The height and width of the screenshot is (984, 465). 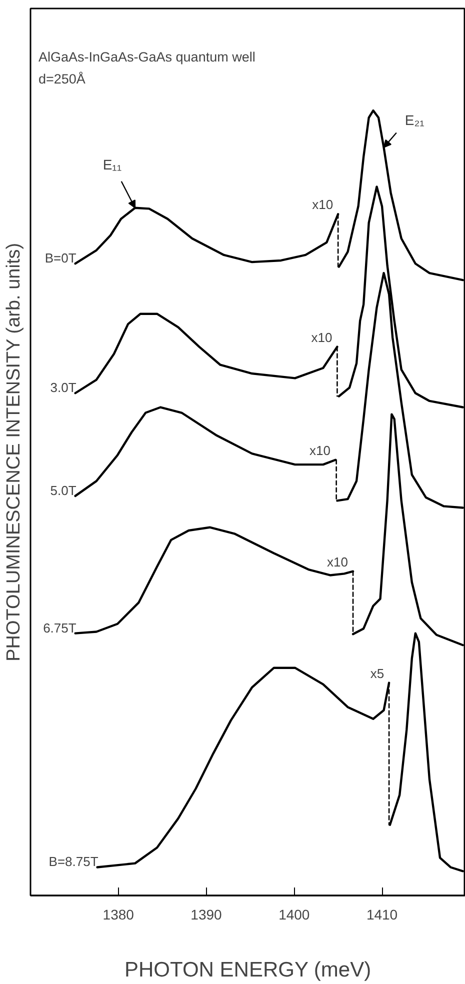 What do you see at coordinates (59, 628) in the screenshot?
I see `series-label: 6.75T` at bounding box center [59, 628].